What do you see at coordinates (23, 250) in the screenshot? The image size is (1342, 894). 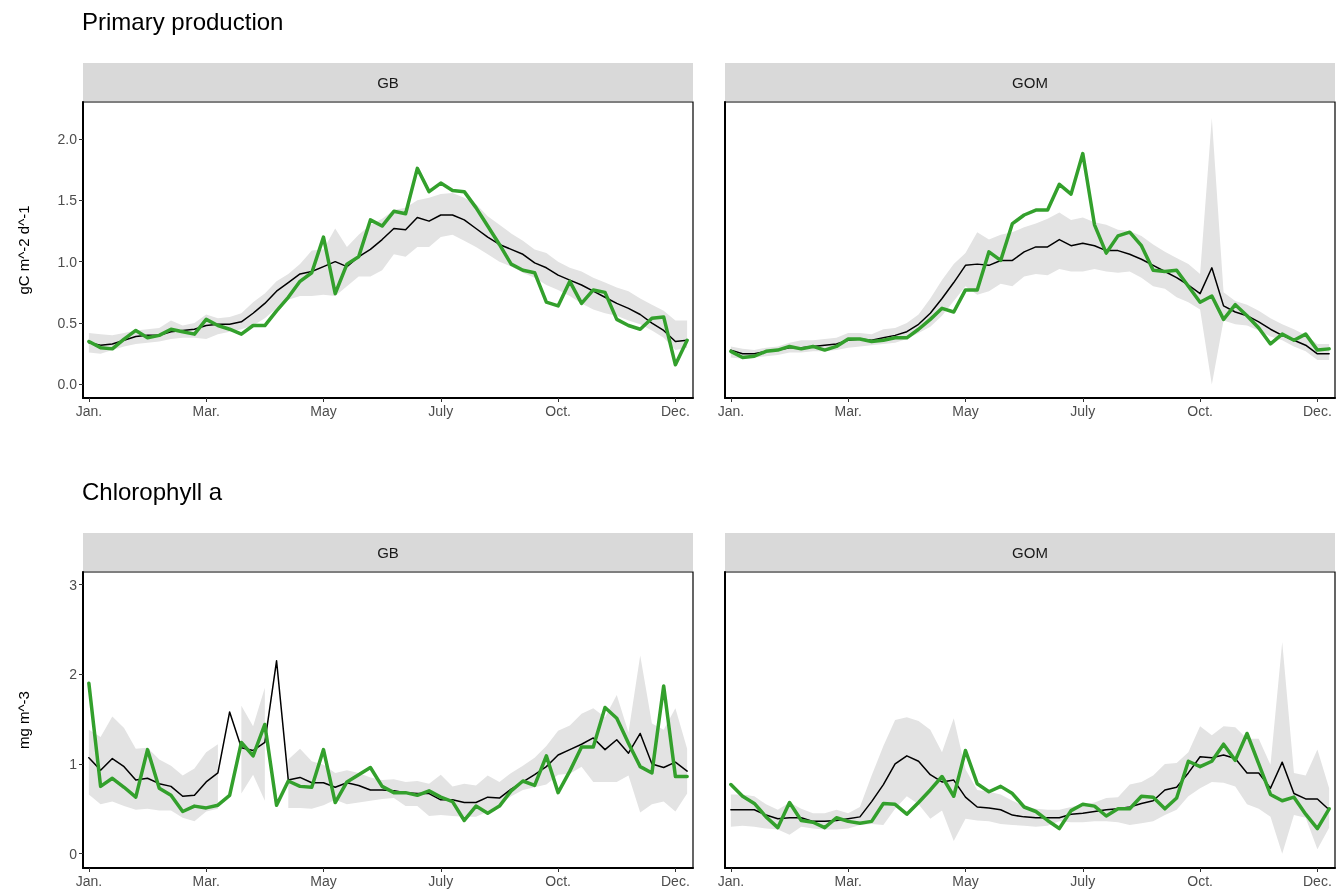 I see `y-axis-title: gC m^-2 d^-1` at bounding box center [23, 250].